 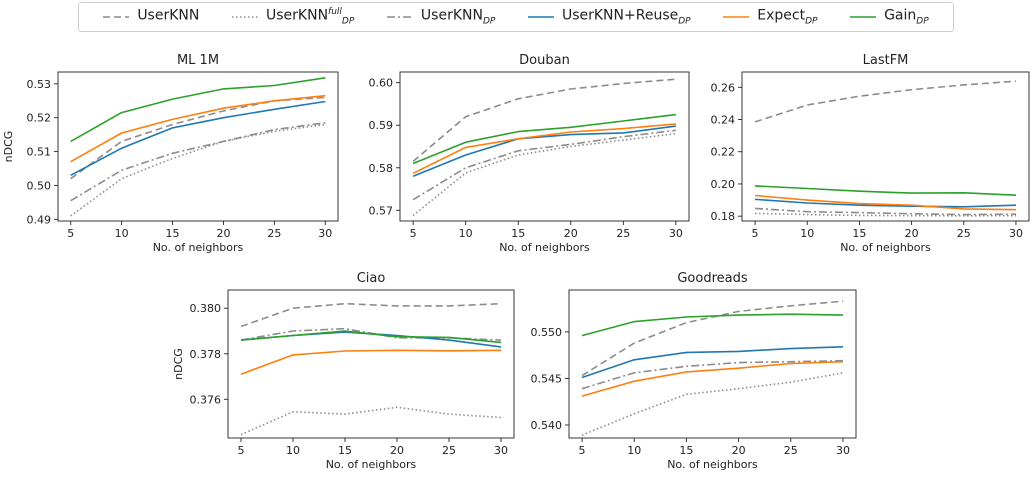 I want to click on legend-swatch-expect, so click(x=736, y=17).